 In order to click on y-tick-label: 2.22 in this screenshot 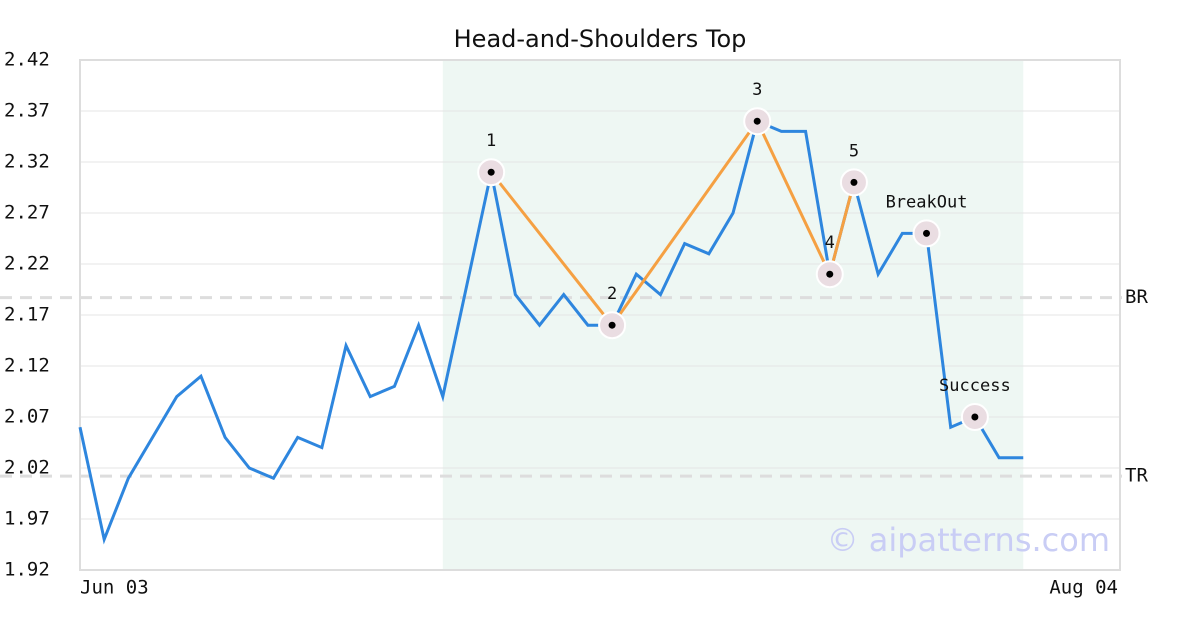, I will do `click(27, 264)`.